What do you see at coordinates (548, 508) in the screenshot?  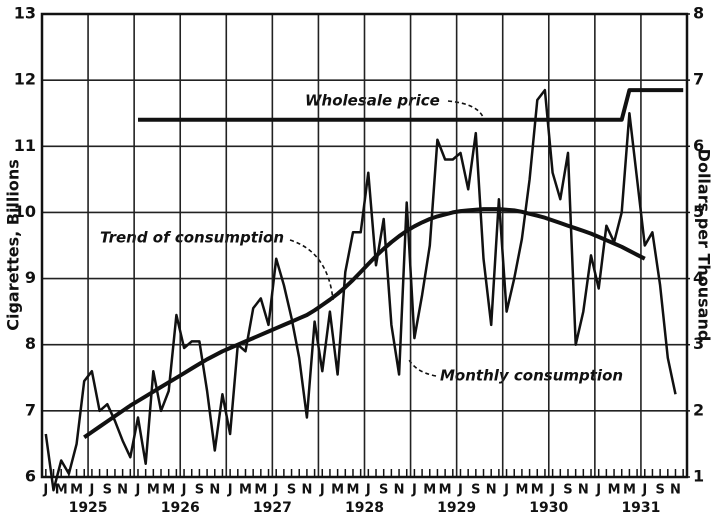 I see `year-label: 1930` at bounding box center [548, 508].